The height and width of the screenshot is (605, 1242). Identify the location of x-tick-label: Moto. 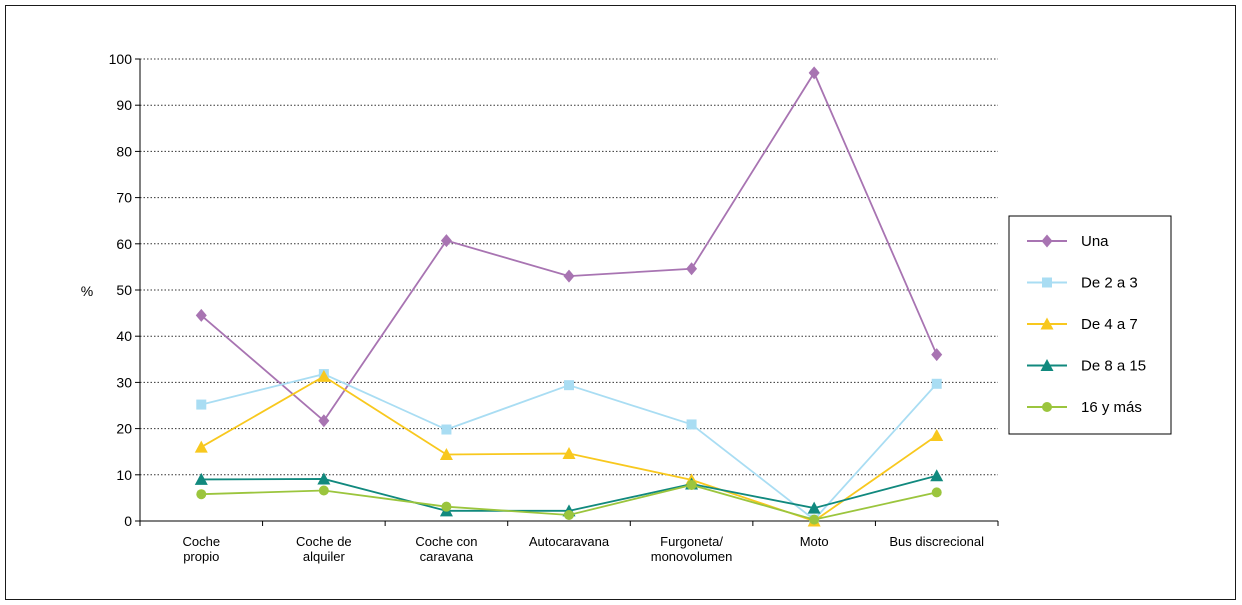
(814, 541).